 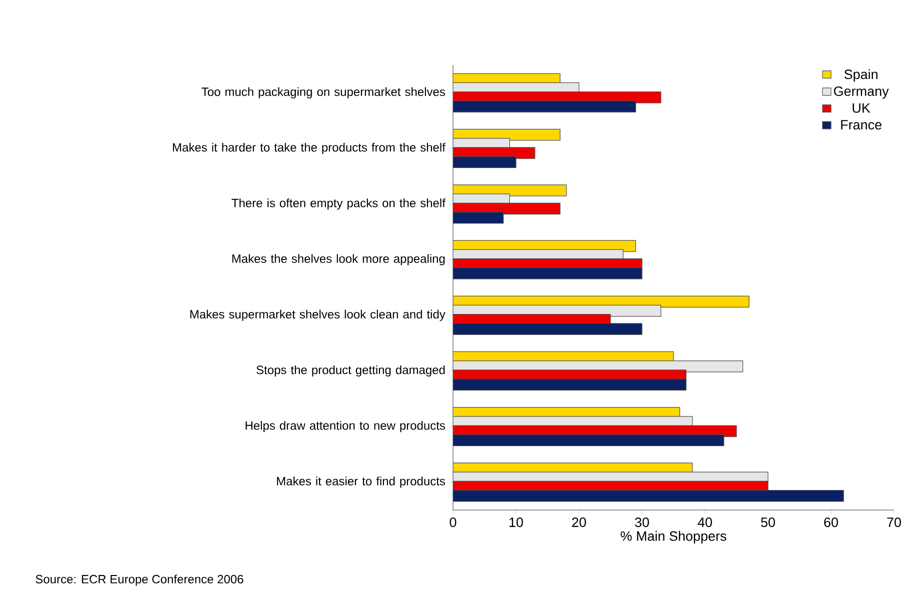 What do you see at coordinates (861, 108) in the screenshot?
I see `legend-label: UK` at bounding box center [861, 108].